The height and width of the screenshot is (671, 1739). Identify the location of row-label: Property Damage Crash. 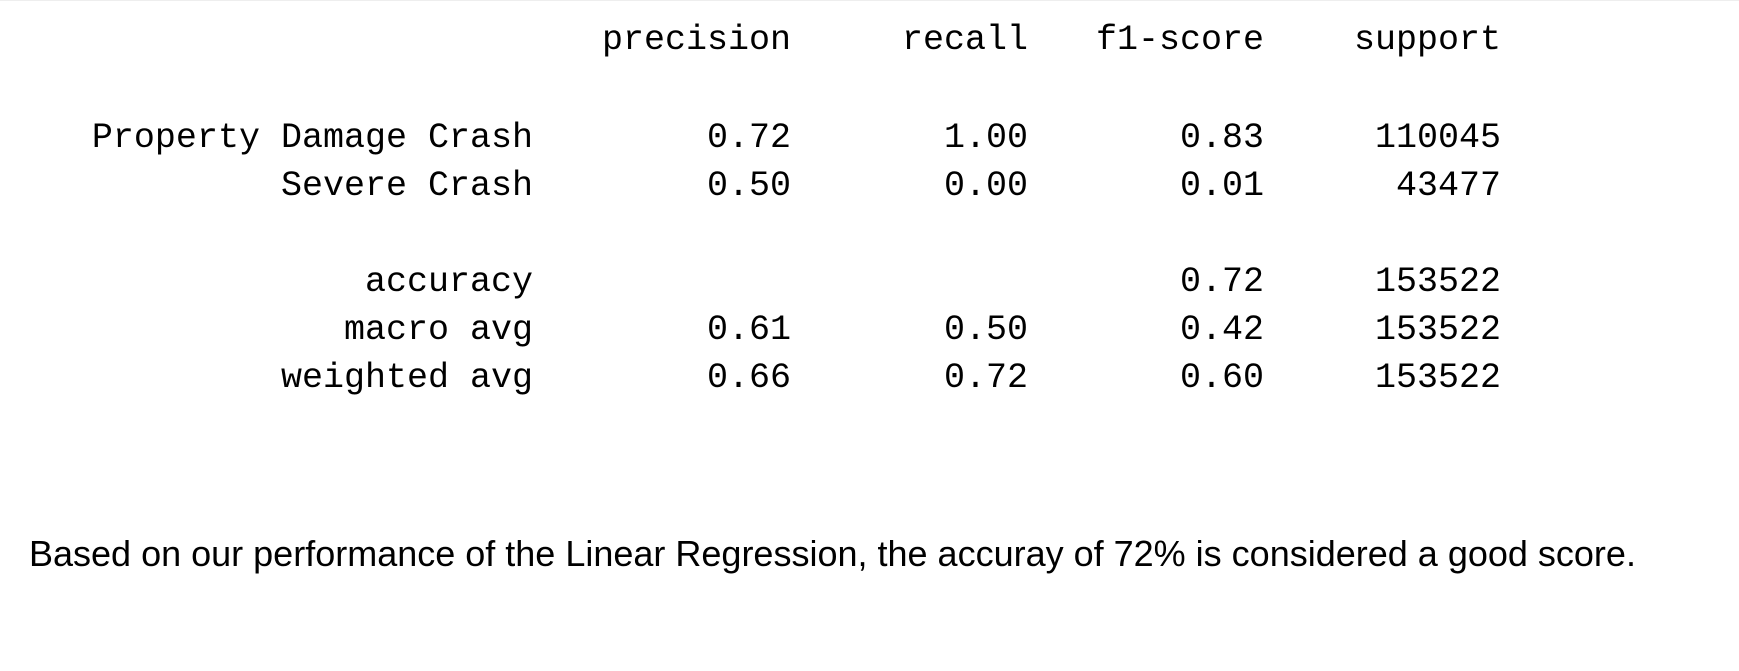
(312, 138).